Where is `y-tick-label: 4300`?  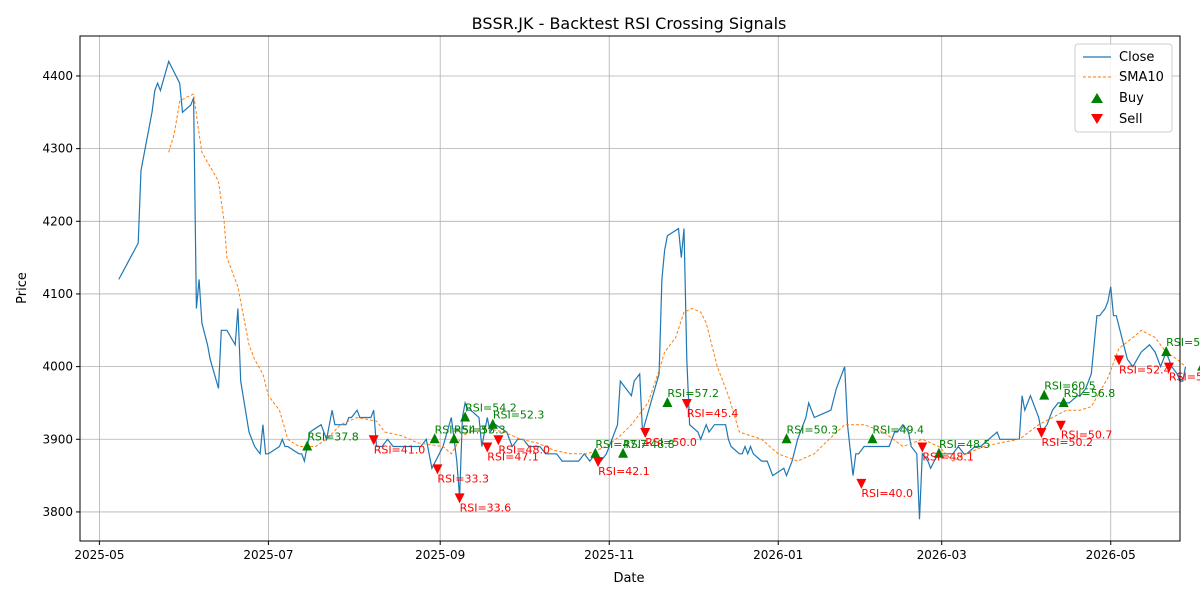
y-tick-label: 4300 is located at coordinates (57, 149).